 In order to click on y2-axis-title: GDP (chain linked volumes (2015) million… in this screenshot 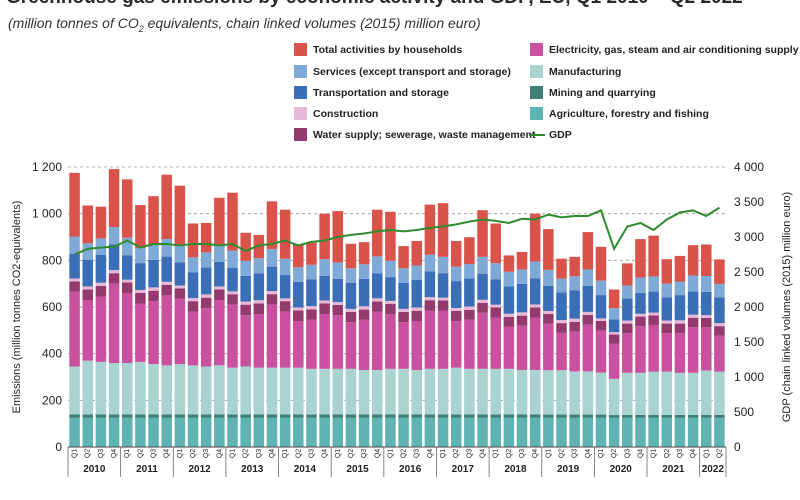, I will do `click(787, 307)`.